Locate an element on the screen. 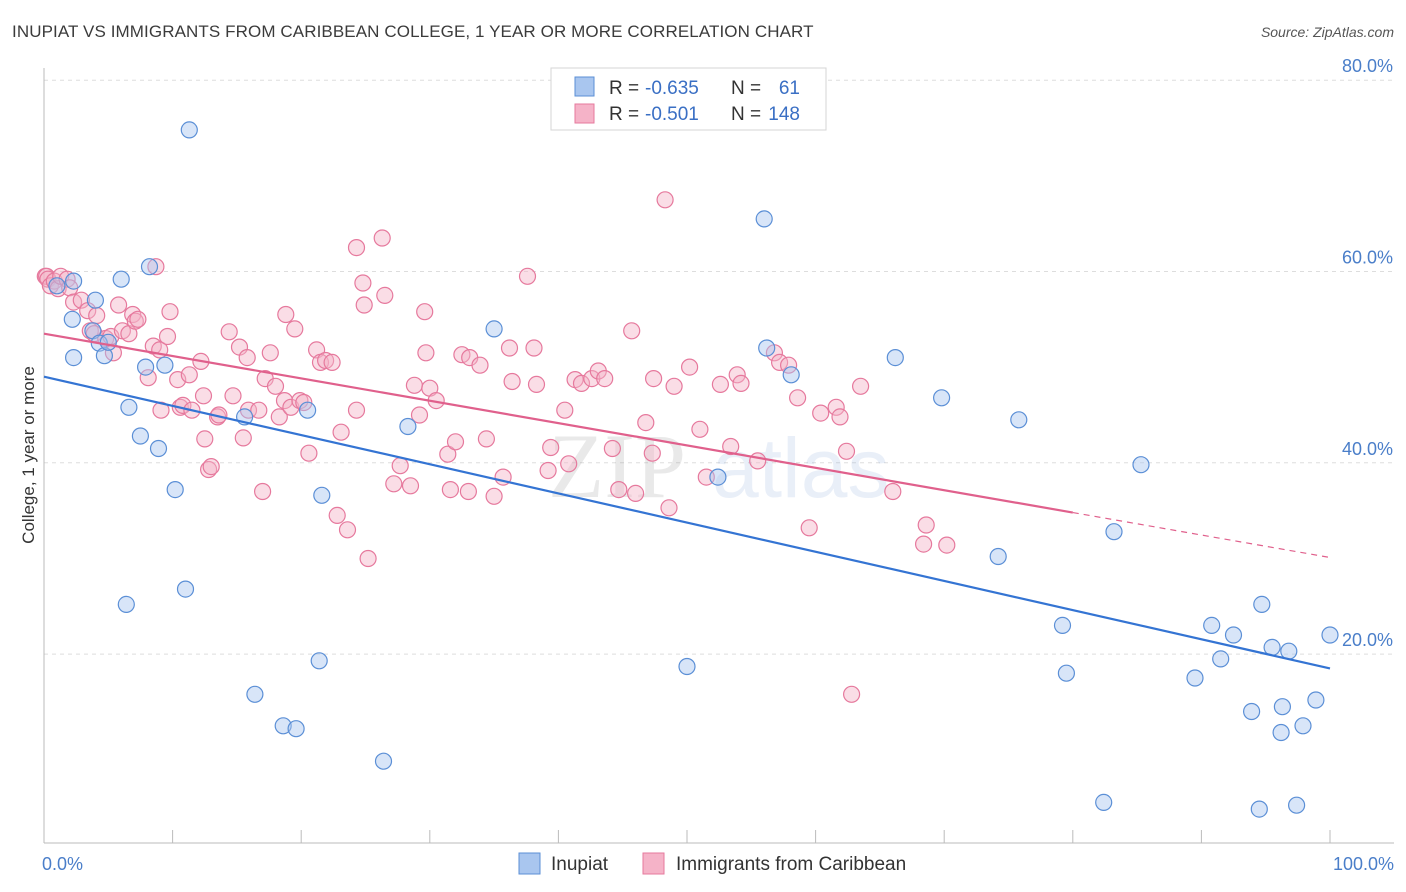  legend-box is located at coordinates (688, 99).